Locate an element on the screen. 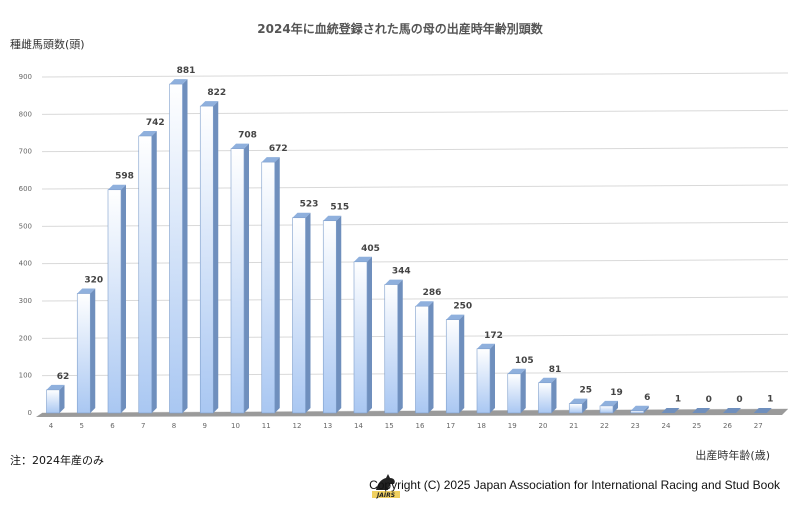 The image size is (800, 515). x-tick-label: 22 is located at coordinates (604, 426).